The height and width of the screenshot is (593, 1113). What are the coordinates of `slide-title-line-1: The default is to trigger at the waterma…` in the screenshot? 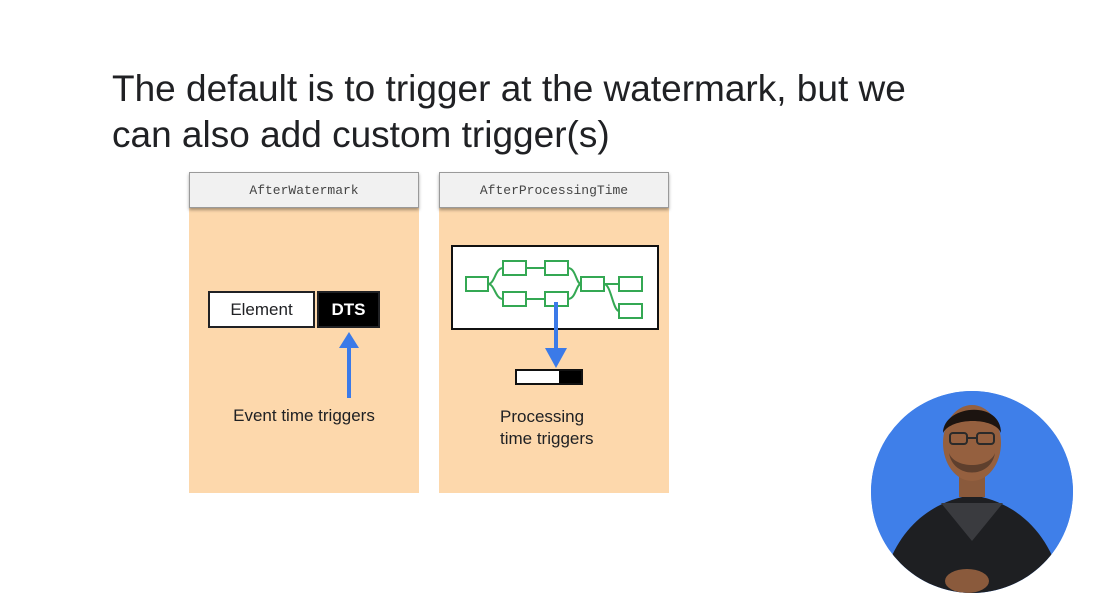 It's located at (509, 88).